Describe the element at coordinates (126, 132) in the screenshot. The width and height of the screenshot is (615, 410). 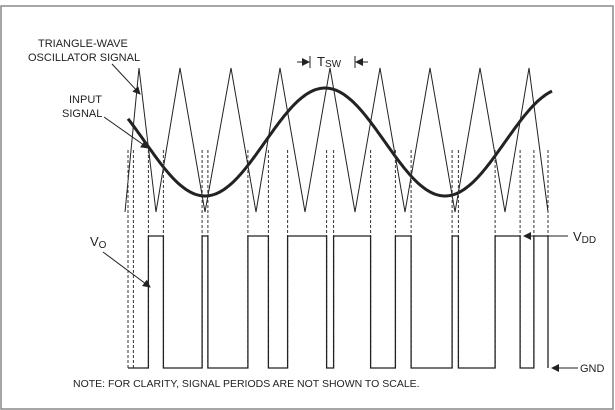
I see `input-label-leader` at that location.